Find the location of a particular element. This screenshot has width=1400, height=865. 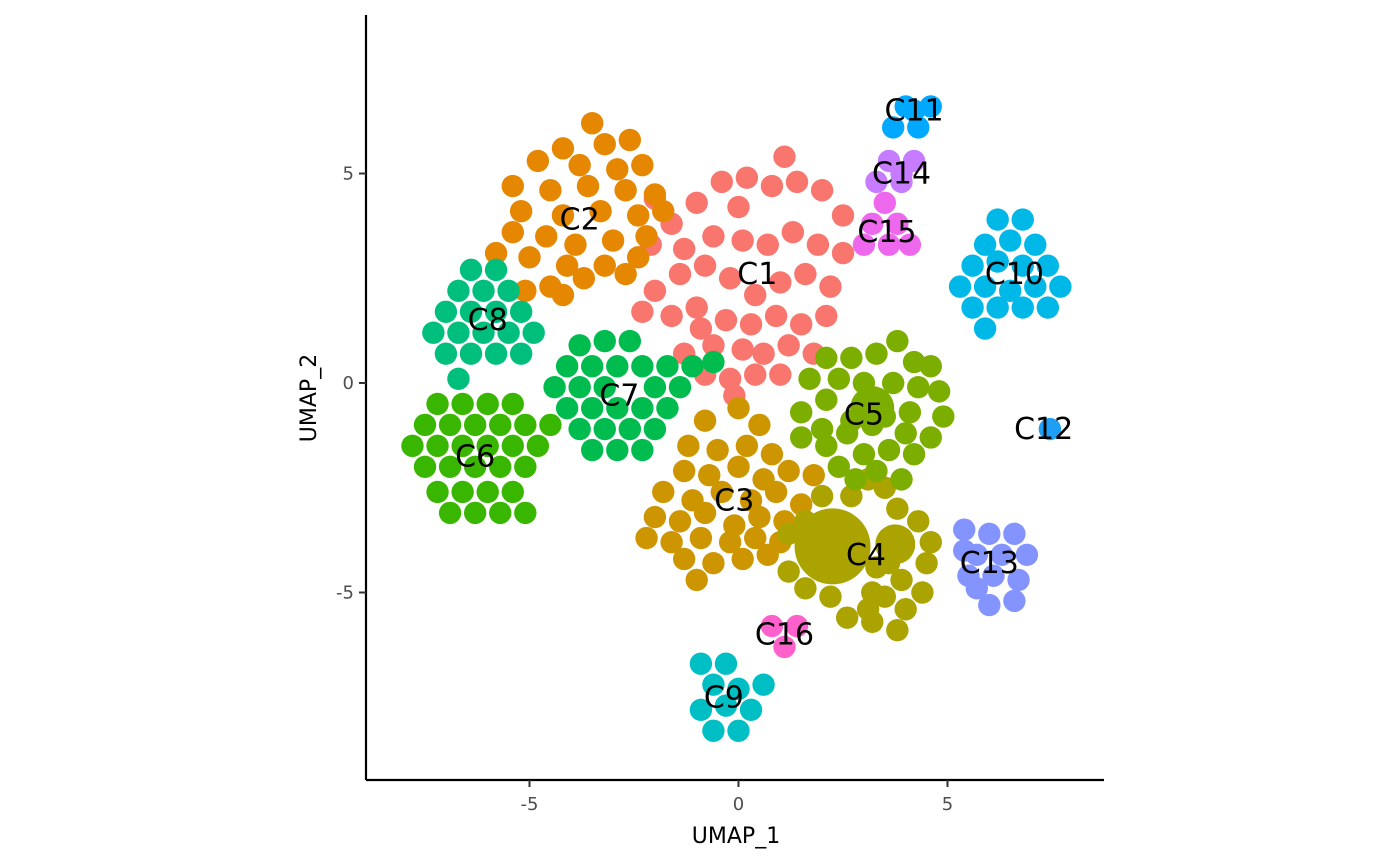

cluster-label-c8: C8 is located at coordinates (488, 320).